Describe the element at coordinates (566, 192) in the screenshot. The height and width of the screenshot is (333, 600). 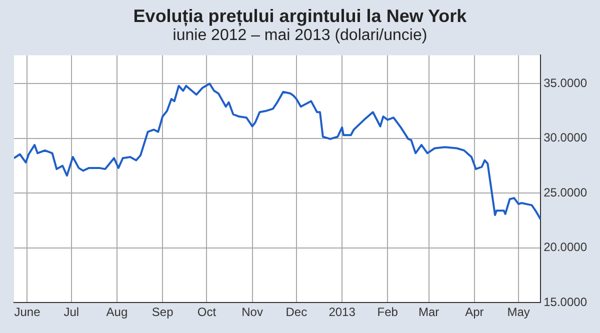
I see `y-tick-label: 25.0000` at that location.